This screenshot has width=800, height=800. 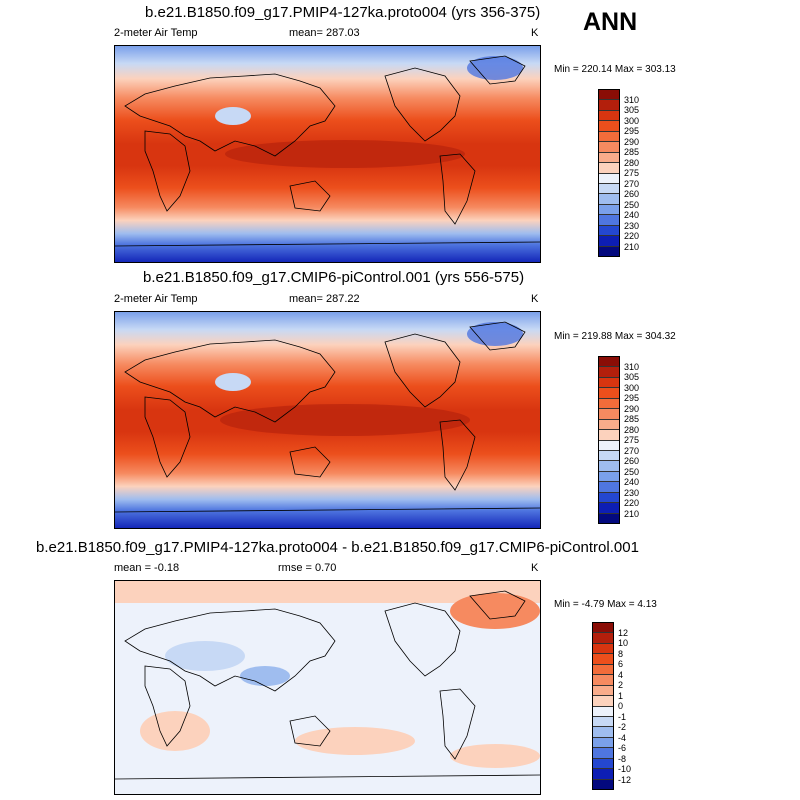 What do you see at coordinates (622, 727) in the screenshot?
I see `colorbar-tick-label: -2` at bounding box center [622, 727].